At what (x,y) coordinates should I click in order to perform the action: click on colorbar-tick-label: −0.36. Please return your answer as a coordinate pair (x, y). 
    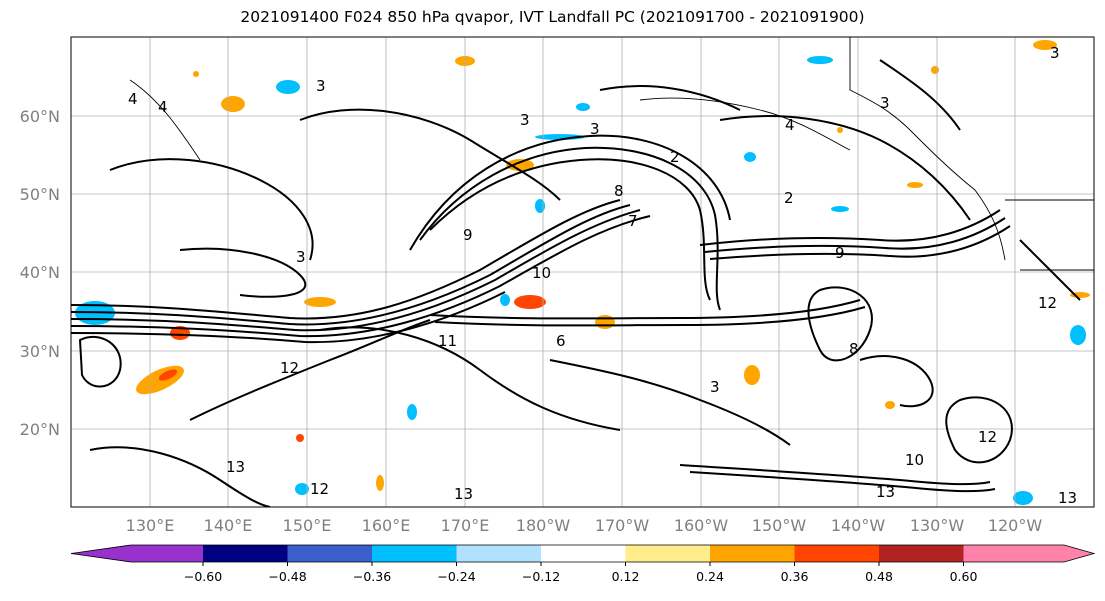
    Looking at the image, I should click on (372, 576).